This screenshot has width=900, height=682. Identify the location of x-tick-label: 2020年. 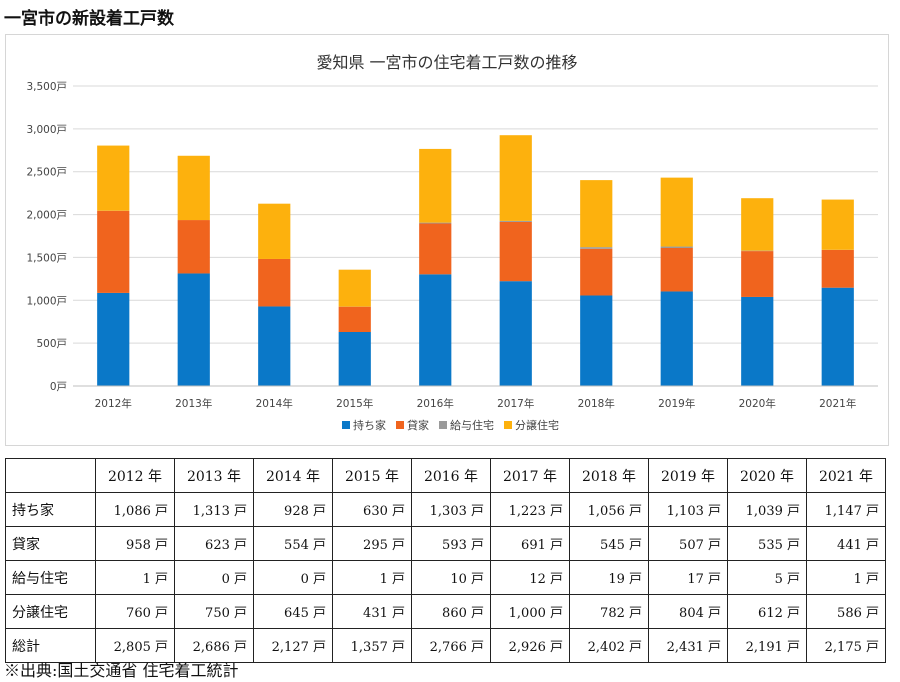
(757, 403).